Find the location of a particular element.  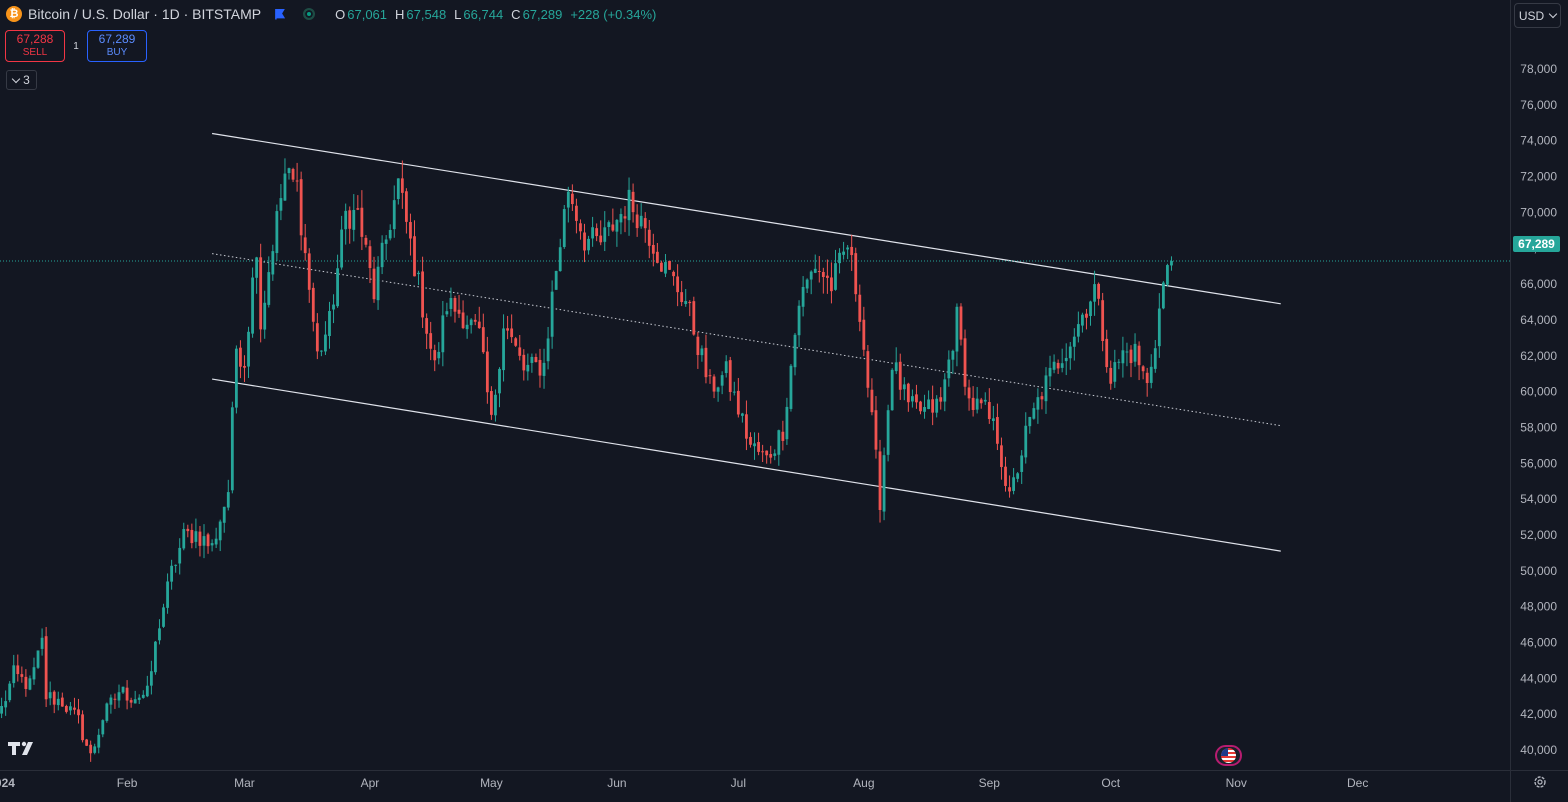

ohlc-low-key: L is located at coordinates (458, 14).